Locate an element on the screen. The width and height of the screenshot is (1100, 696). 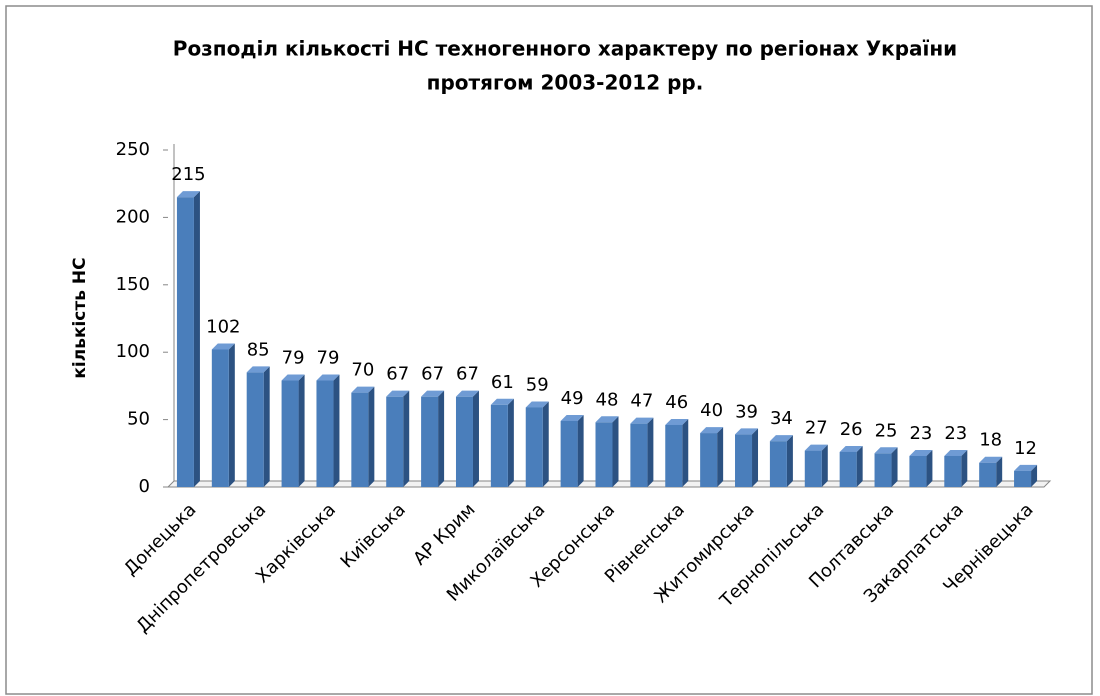
data-label: 47 is located at coordinates (641, 401).